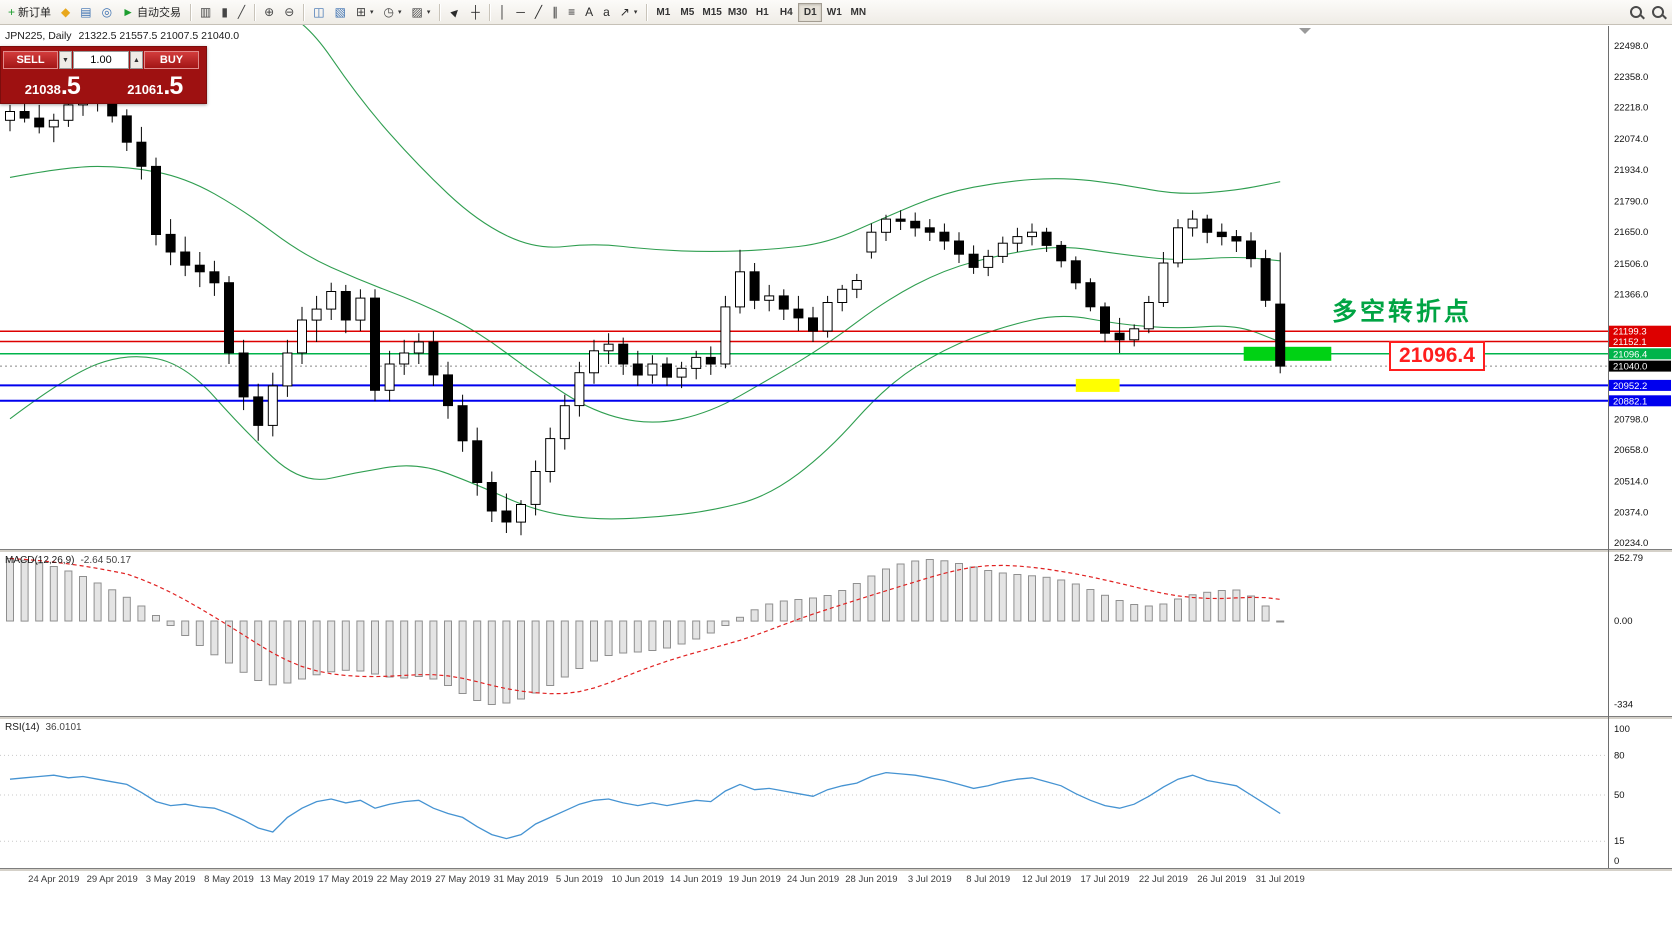 Image resolution: width=1672 pixels, height=947 pixels. What do you see at coordinates (365, 12) in the screenshot?
I see `new-chart-button: ⊞ ▾` at bounding box center [365, 12].